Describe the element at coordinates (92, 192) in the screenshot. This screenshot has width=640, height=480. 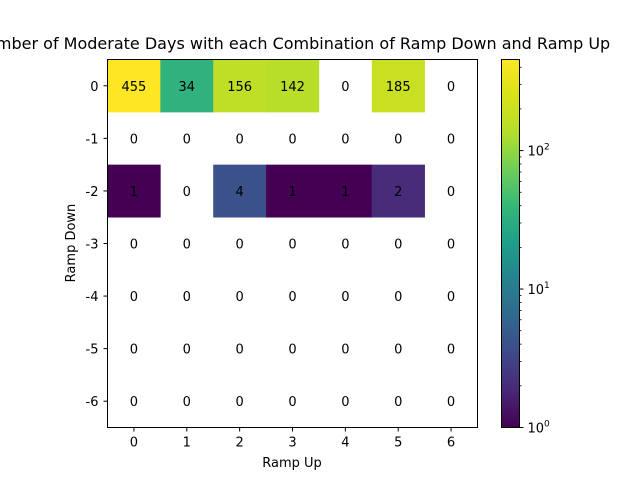
I see `y-tick-label: -2` at that location.